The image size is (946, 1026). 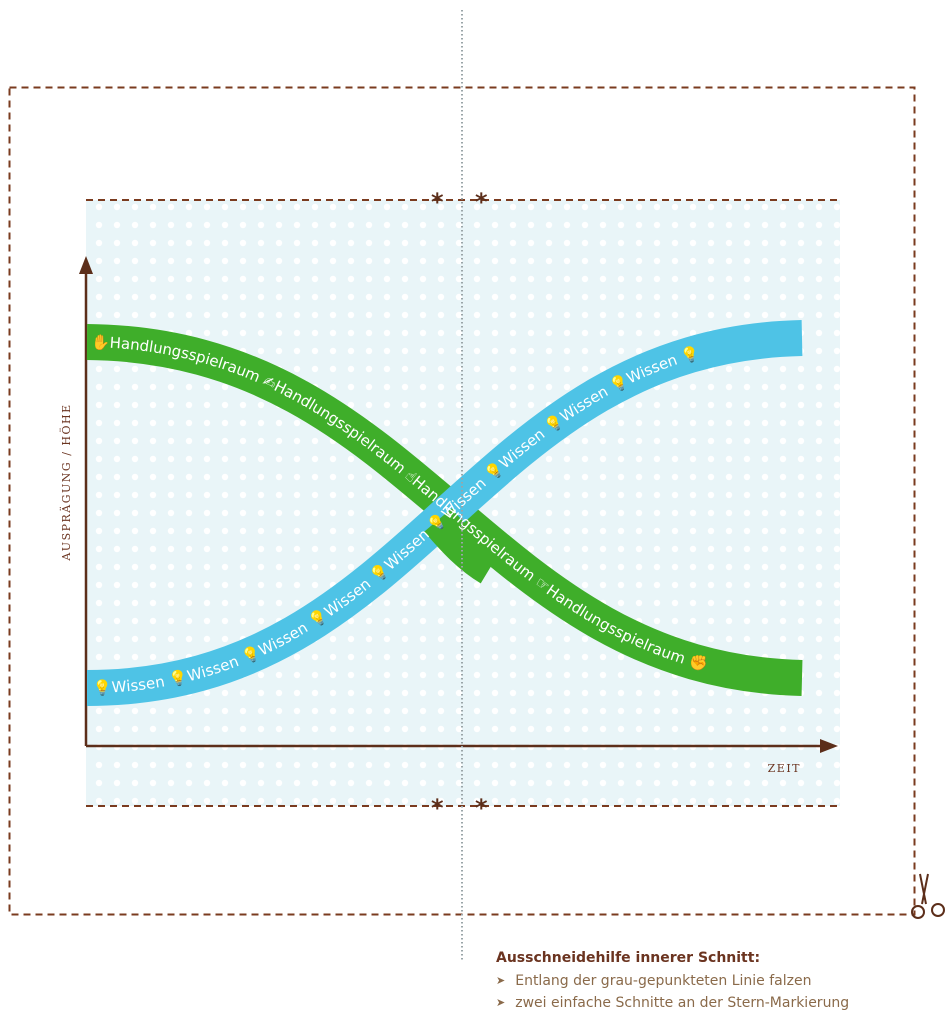 What do you see at coordinates (628, 958) in the screenshot?
I see `instructions-title: Ausschneidehilfe innerer Schnitt:` at bounding box center [628, 958].